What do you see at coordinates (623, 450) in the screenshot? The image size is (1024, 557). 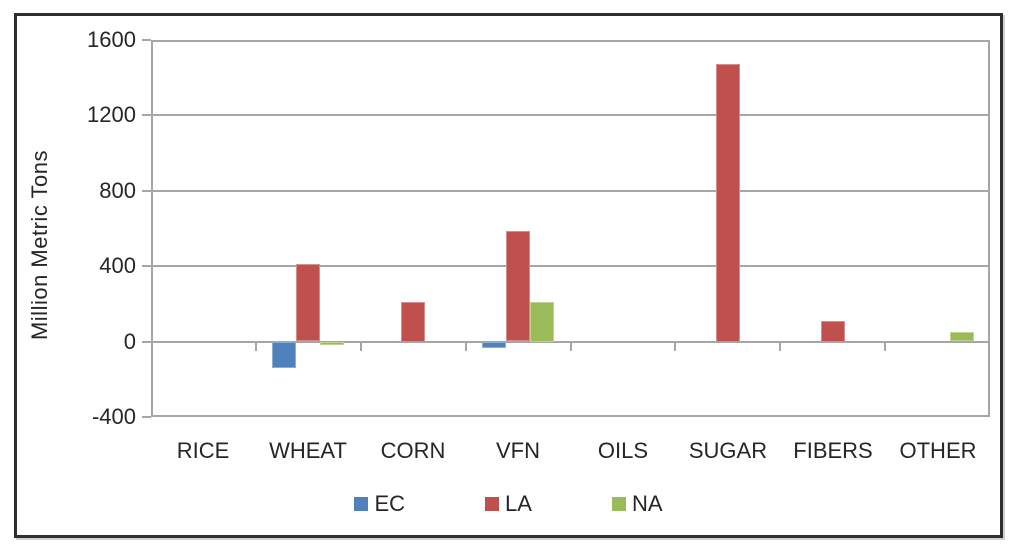 I see `x-category-label-oils: OILS` at bounding box center [623, 450].